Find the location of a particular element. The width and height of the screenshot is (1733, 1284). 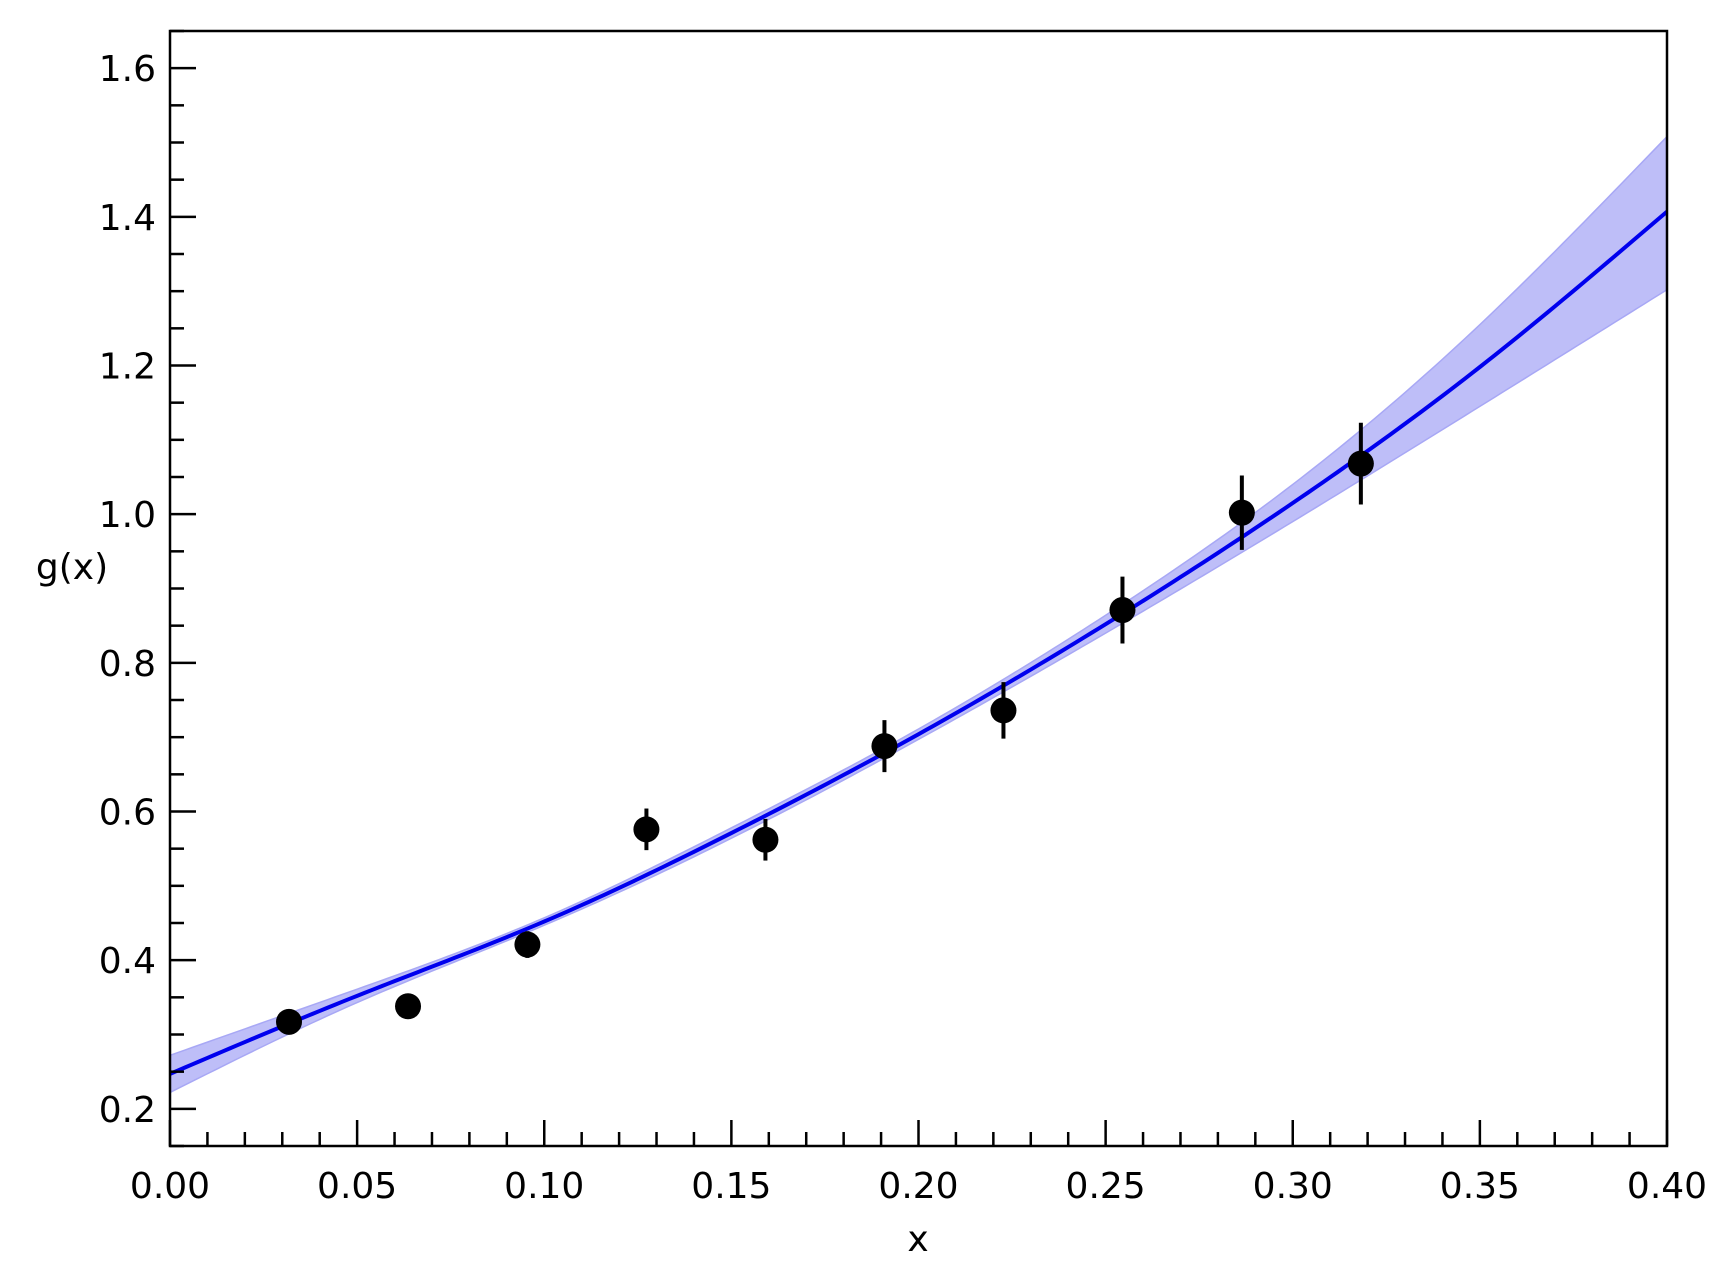

y-tick-label: 0.2 is located at coordinates (127, 1110).